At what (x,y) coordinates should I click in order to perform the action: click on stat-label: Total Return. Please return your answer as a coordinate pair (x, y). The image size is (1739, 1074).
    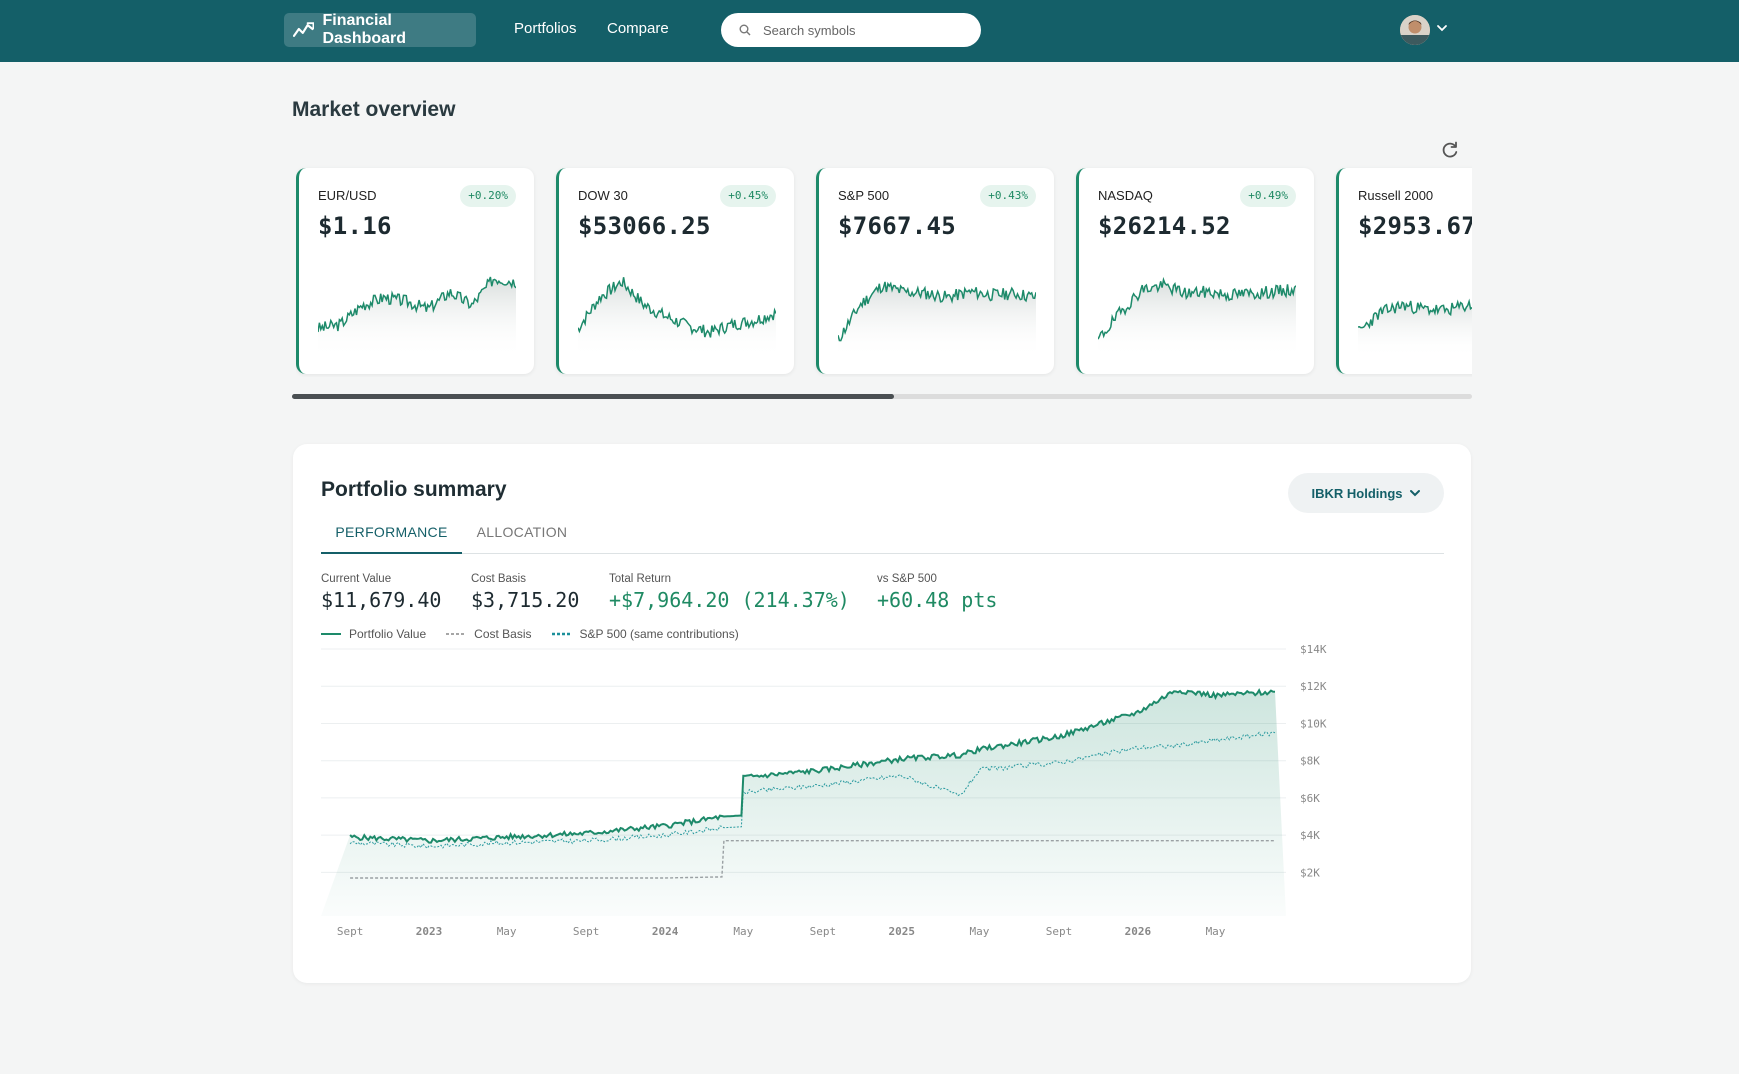
    Looking at the image, I should click on (640, 579).